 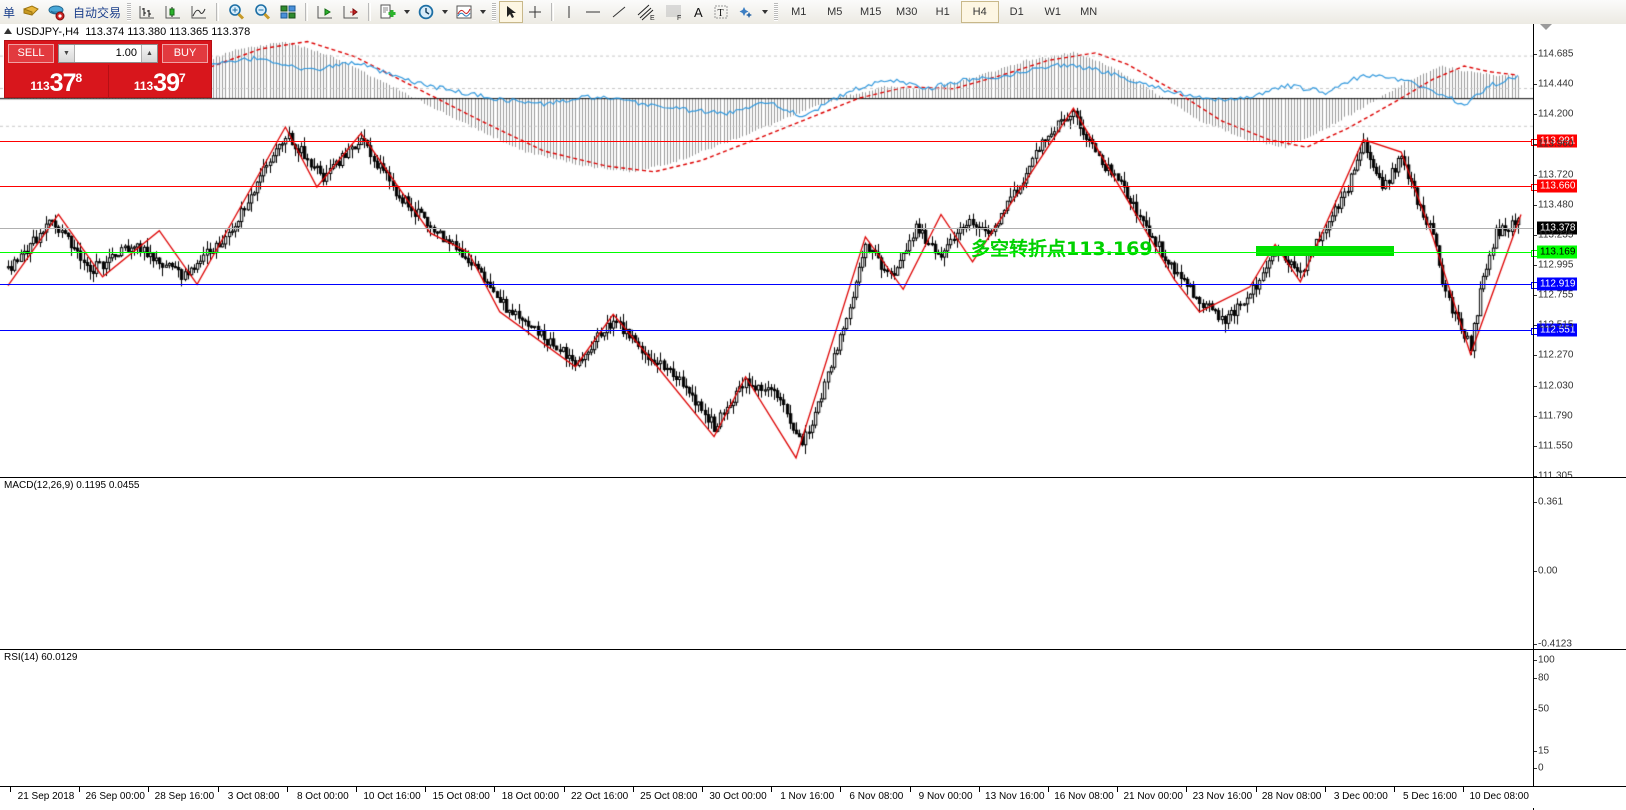 What do you see at coordinates (464, 12) in the screenshot?
I see `templates-icon` at bounding box center [464, 12].